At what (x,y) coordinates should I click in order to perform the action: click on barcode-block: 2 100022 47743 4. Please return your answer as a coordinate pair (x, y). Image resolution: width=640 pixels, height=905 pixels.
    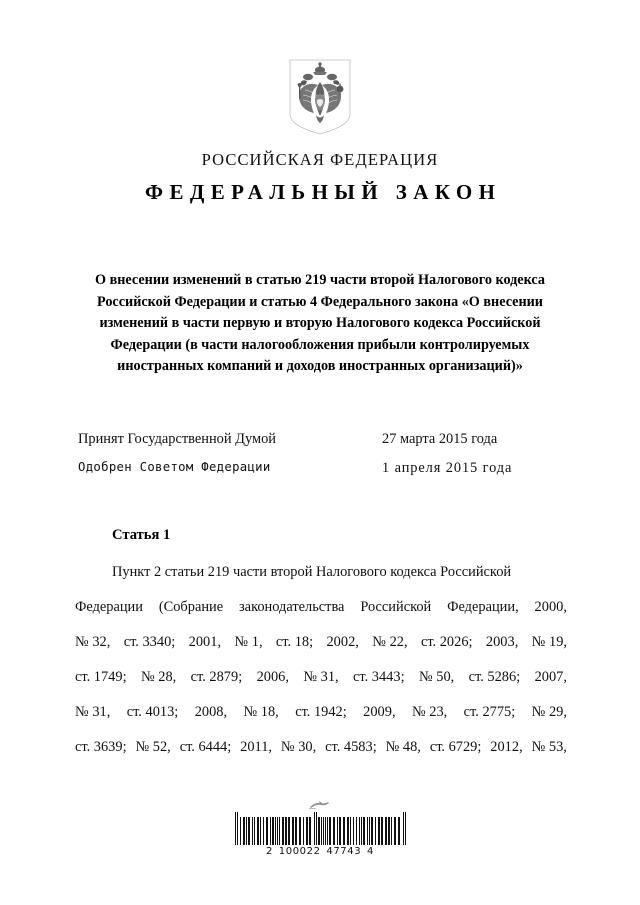
    Looking at the image, I should click on (320, 828).